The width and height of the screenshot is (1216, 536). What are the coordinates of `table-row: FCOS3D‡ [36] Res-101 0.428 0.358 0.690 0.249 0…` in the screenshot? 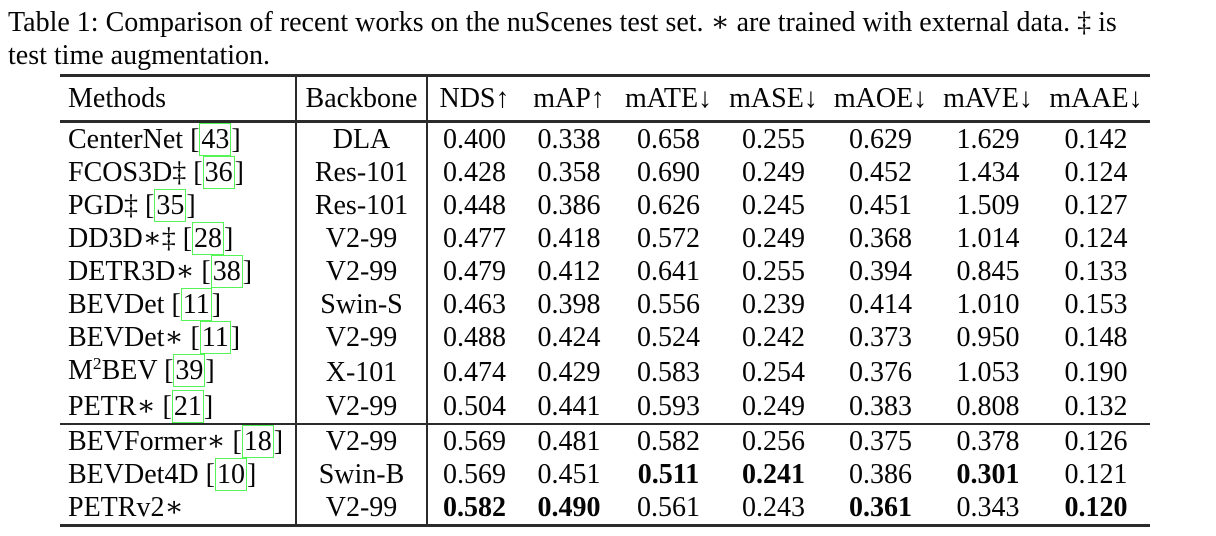 It's located at (605, 172).